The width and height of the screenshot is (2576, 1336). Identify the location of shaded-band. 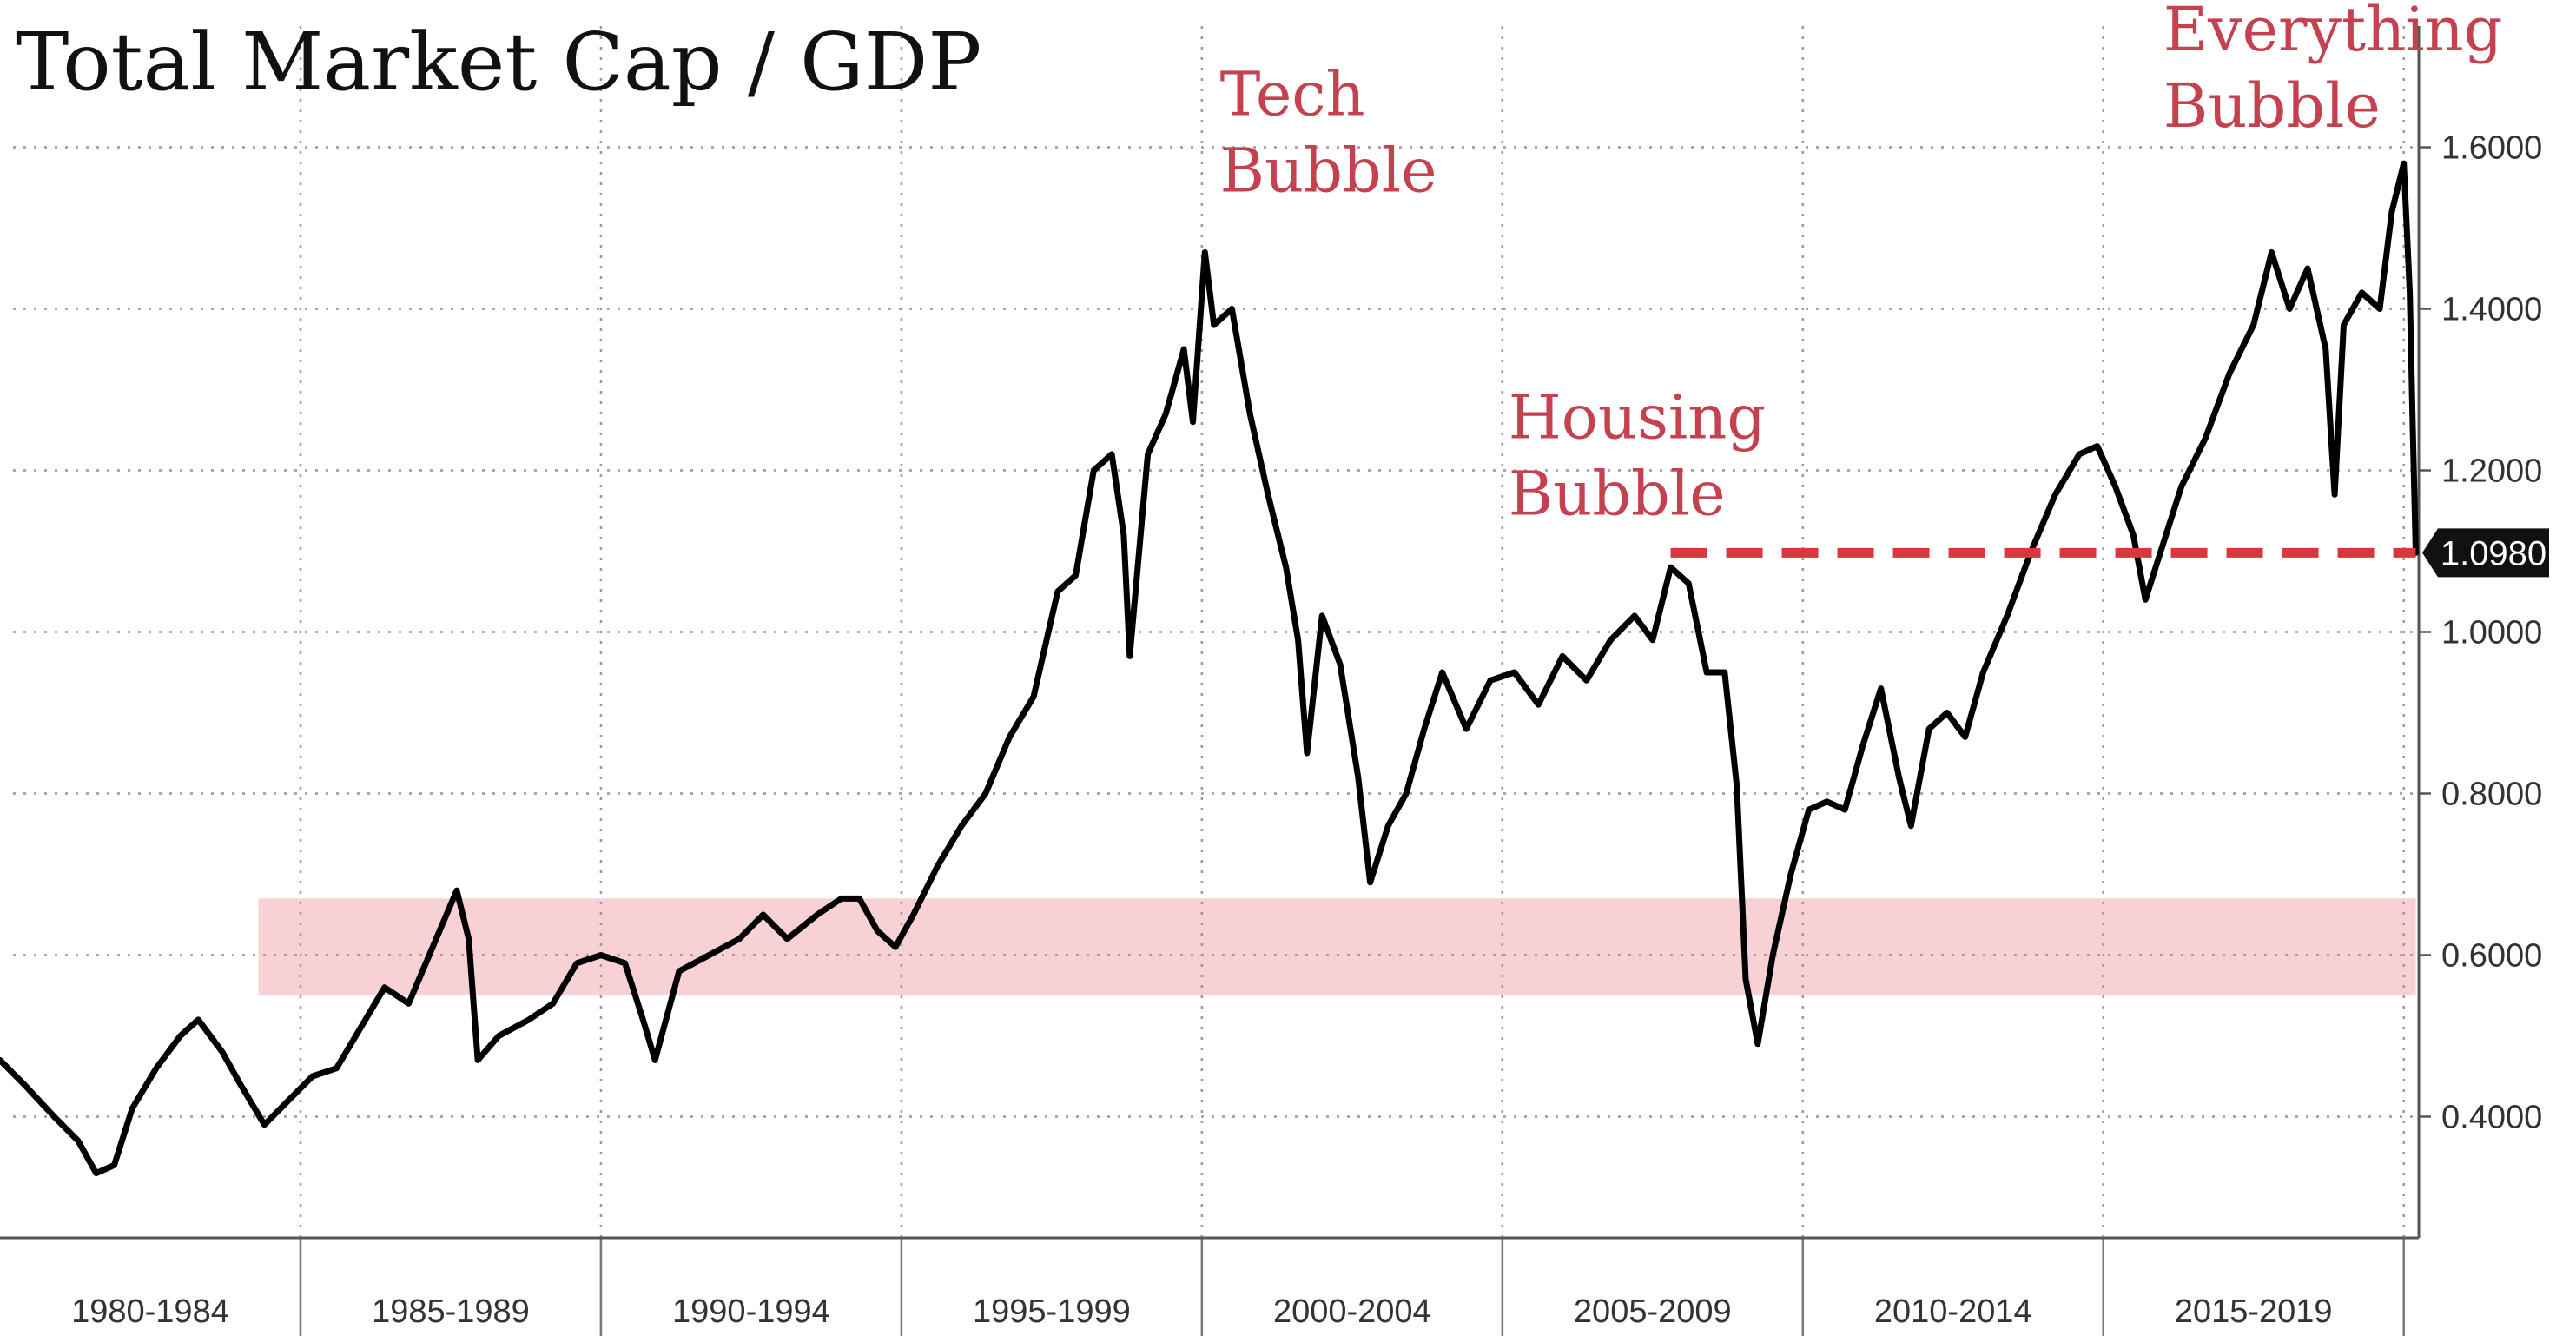
(1337, 946).